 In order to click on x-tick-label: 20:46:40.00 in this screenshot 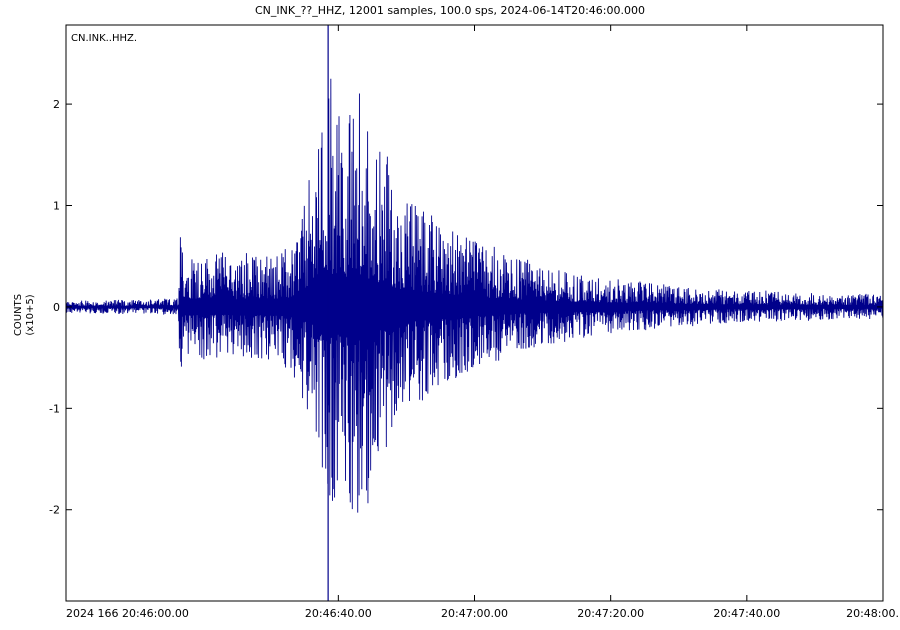, I will do `click(338, 613)`.